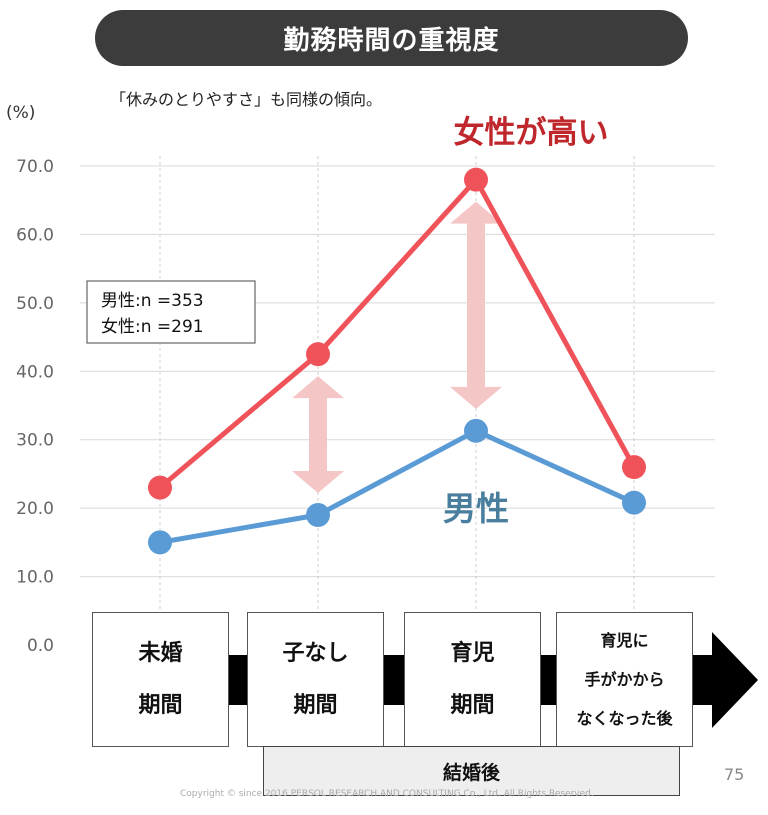 The width and height of the screenshot is (768, 815). Describe the element at coordinates (531, 133) in the screenshot. I see `female-higher-label: 女性が高い` at that location.